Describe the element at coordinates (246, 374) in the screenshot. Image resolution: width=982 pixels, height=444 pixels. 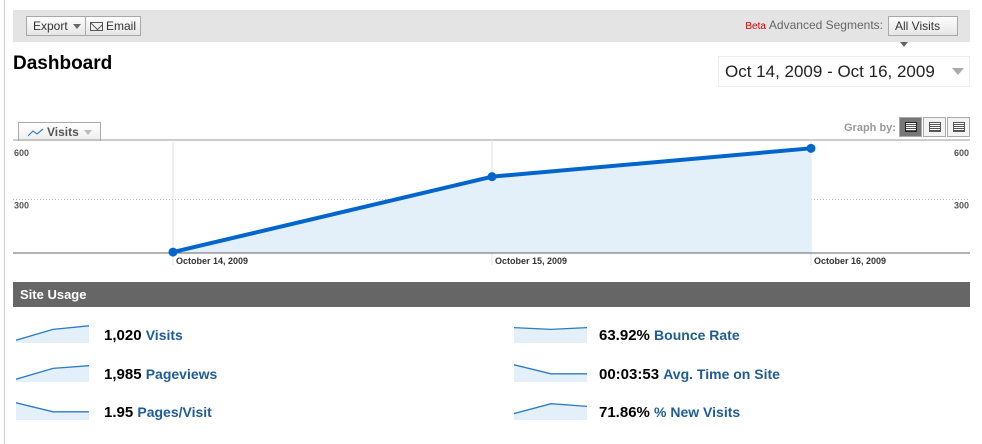
I see `metric-pageviews: 1,985 Pageviews` at that location.